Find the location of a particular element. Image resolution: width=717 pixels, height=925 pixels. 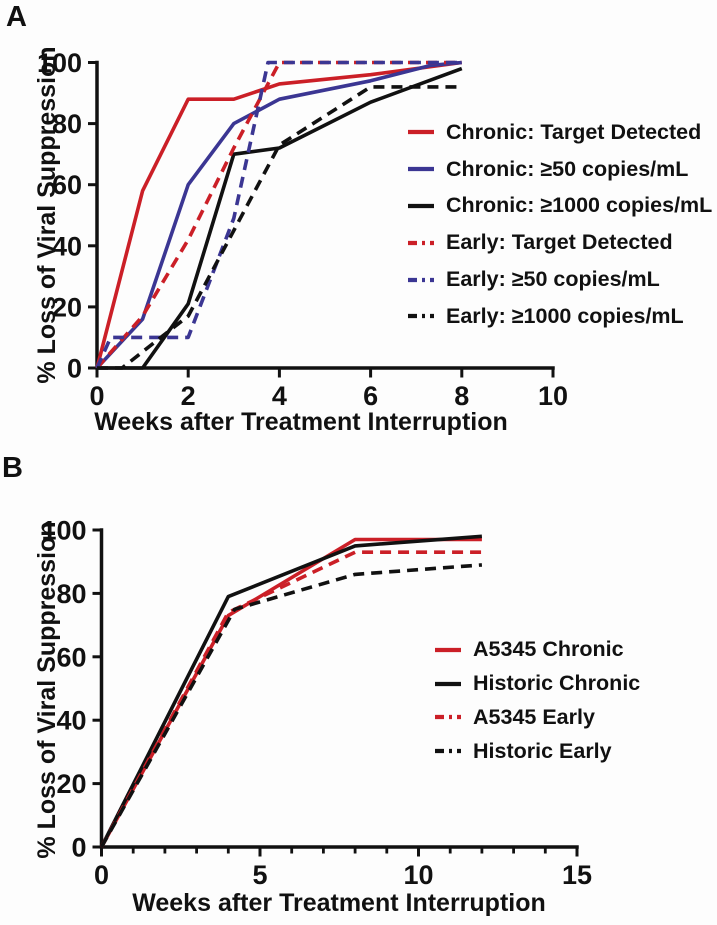

legend-item-label: Chronic: Target Detected is located at coordinates (574, 131).